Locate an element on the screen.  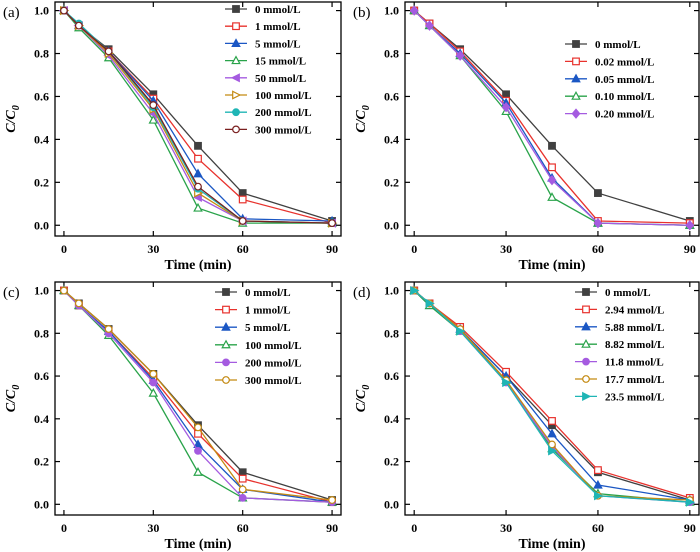
panel-label: (a) is located at coordinates (11, 13).